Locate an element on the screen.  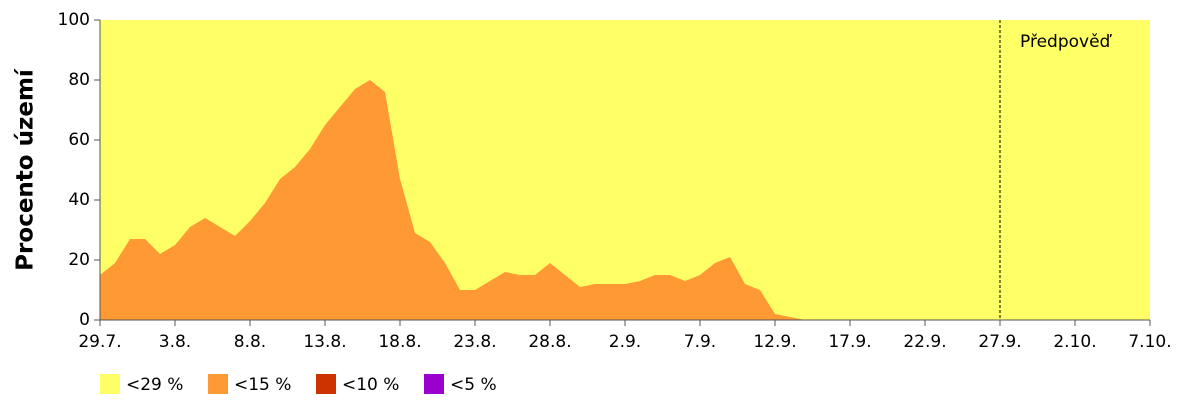
x-tick-label: 2.10. is located at coordinates (1074, 342).